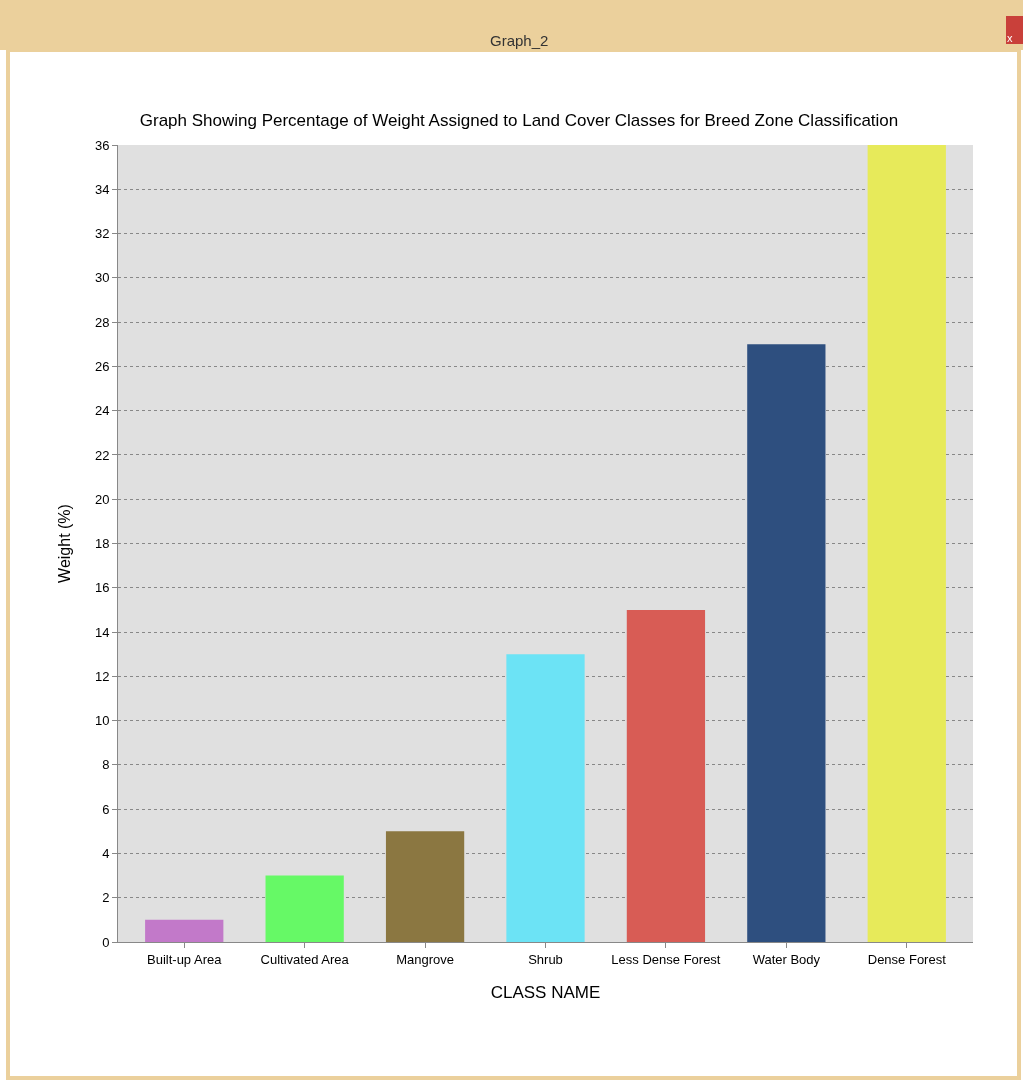 This screenshot has height=1084, width=1023. Describe the element at coordinates (102, 676) in the screenshot. I see `y-tick-label: 12` at that location.